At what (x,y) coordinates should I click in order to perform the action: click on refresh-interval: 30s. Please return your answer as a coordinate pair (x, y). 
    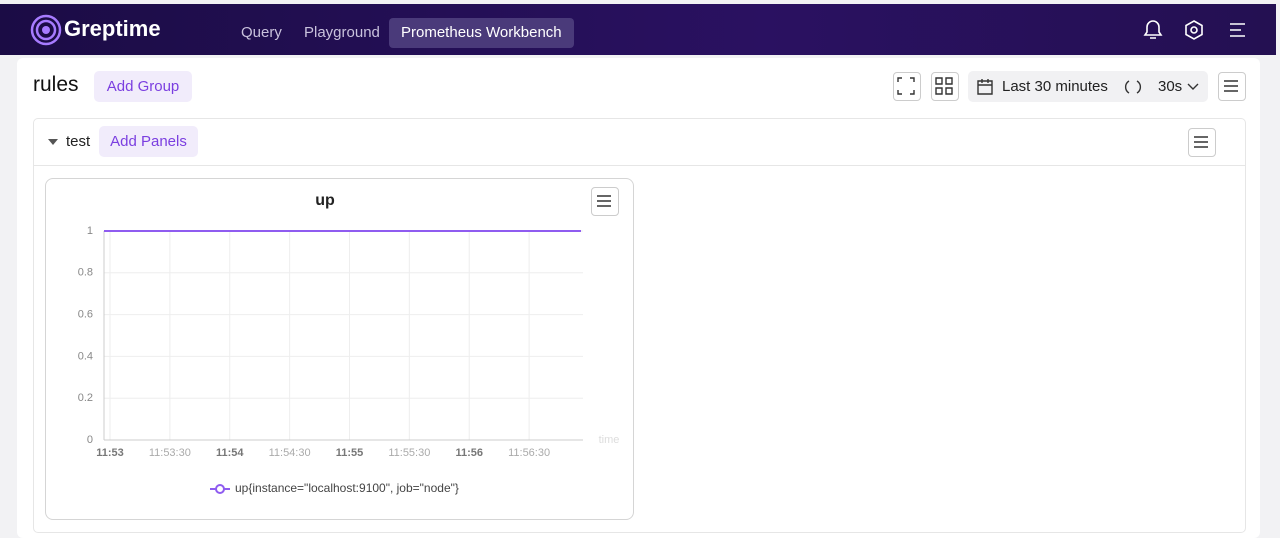
    Looking at the image, I should click on (1170, 86).